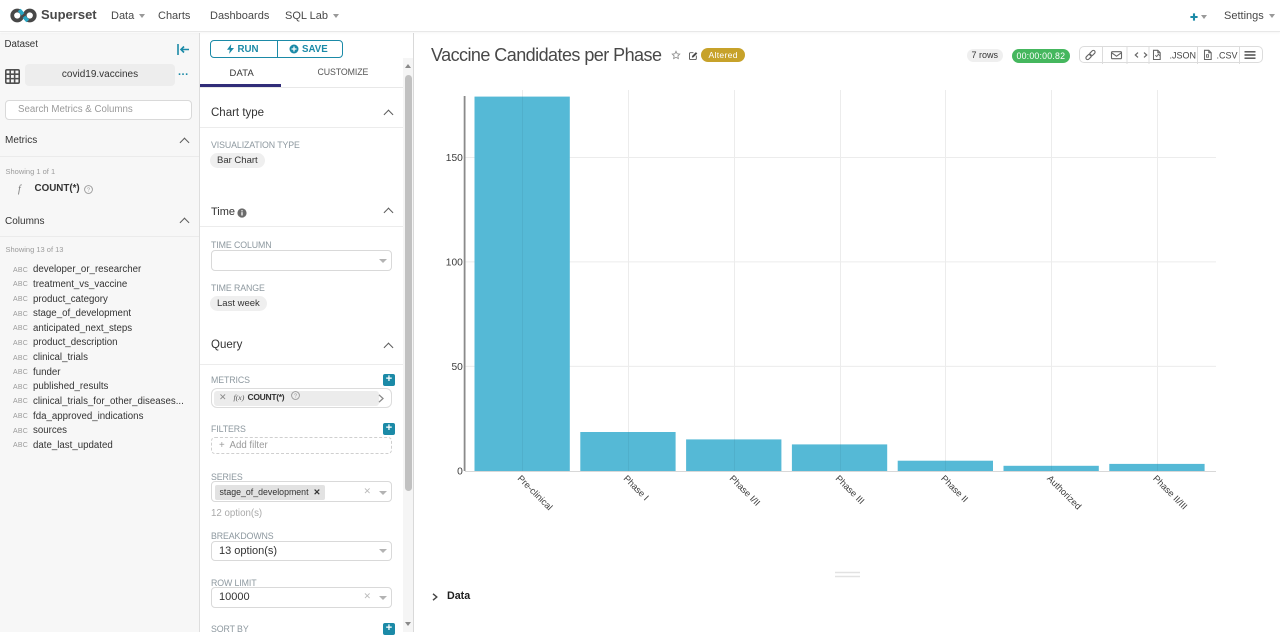 Image resolution: width=1280 pixels, height=635 pixels. I want to click on svg-text: 0, so click(460, 472).